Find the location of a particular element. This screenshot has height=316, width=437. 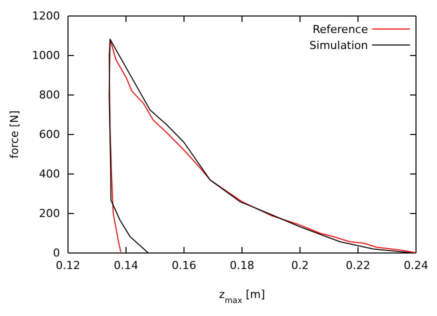

x-tick-label: 0.24 is located at coordinates (416, 265).